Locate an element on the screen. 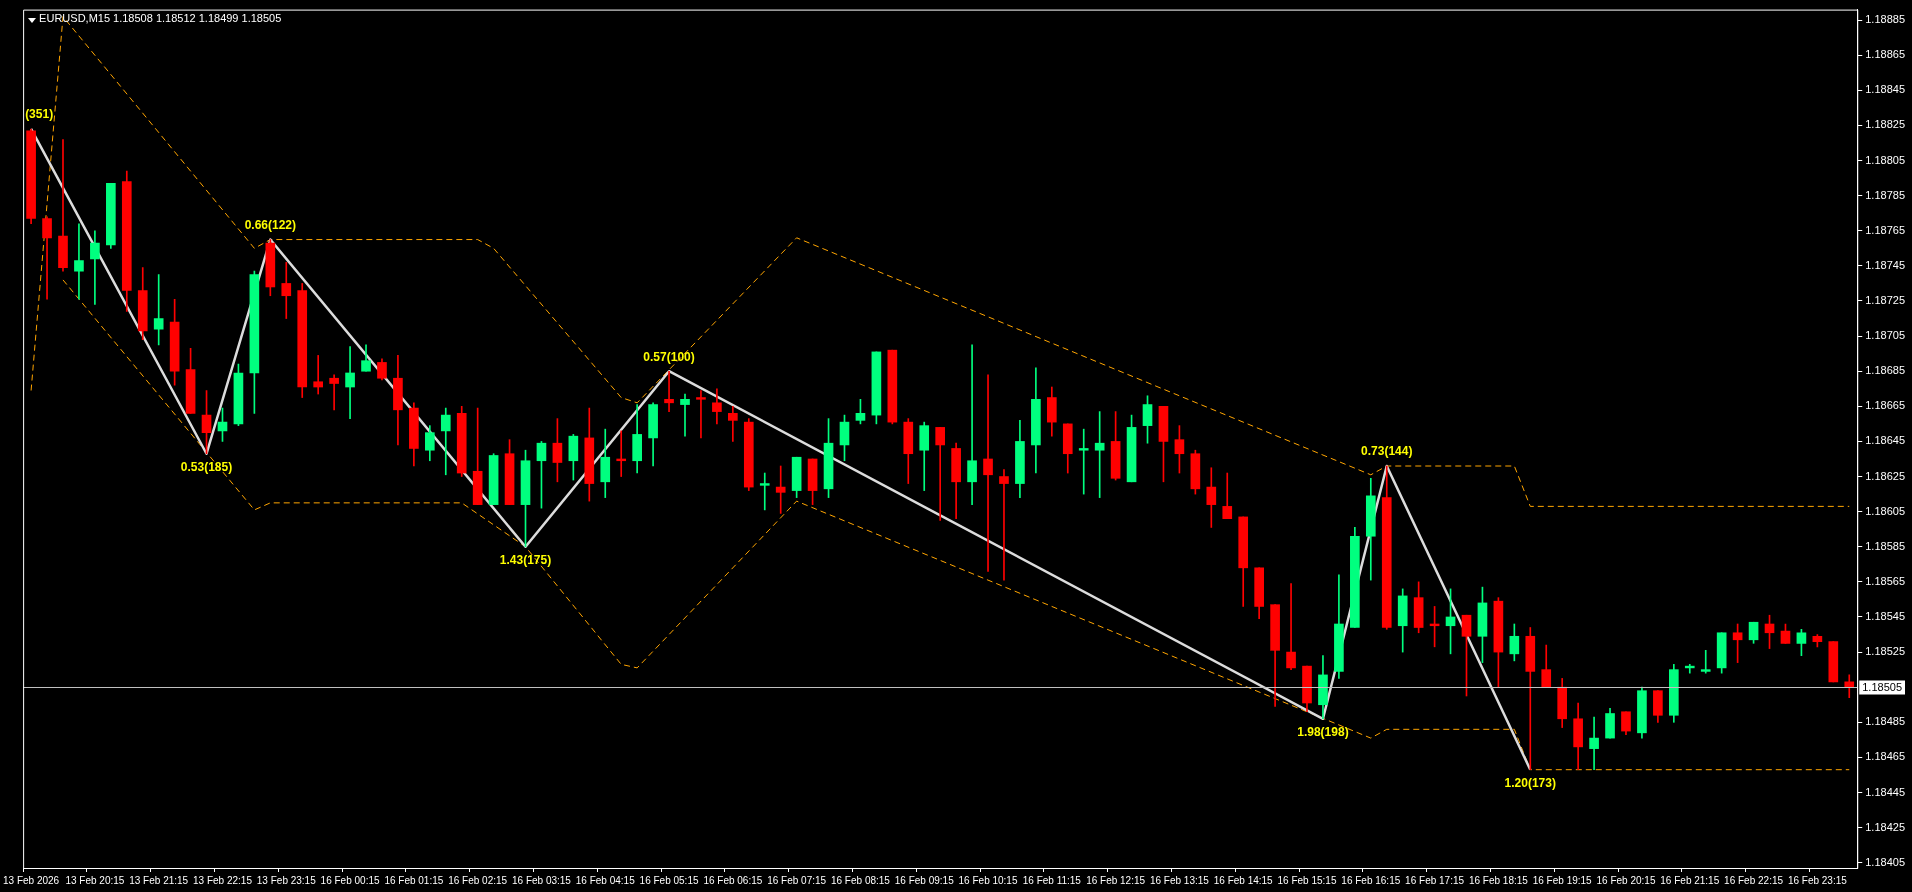  y-tick-label: 1.18705 is located at coordinates (1885, 335).